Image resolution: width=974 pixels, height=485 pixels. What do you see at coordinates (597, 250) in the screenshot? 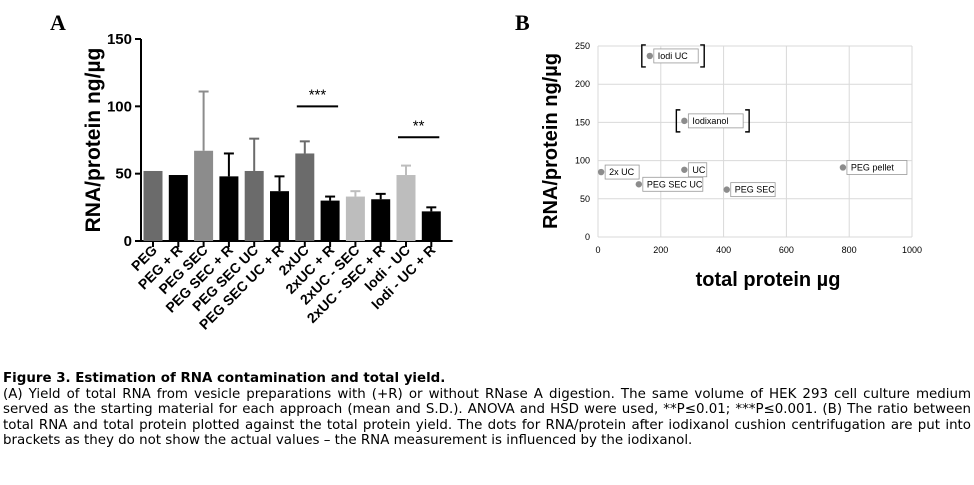
I see `x-tick-label: 0` at bounding box center [597, 250].